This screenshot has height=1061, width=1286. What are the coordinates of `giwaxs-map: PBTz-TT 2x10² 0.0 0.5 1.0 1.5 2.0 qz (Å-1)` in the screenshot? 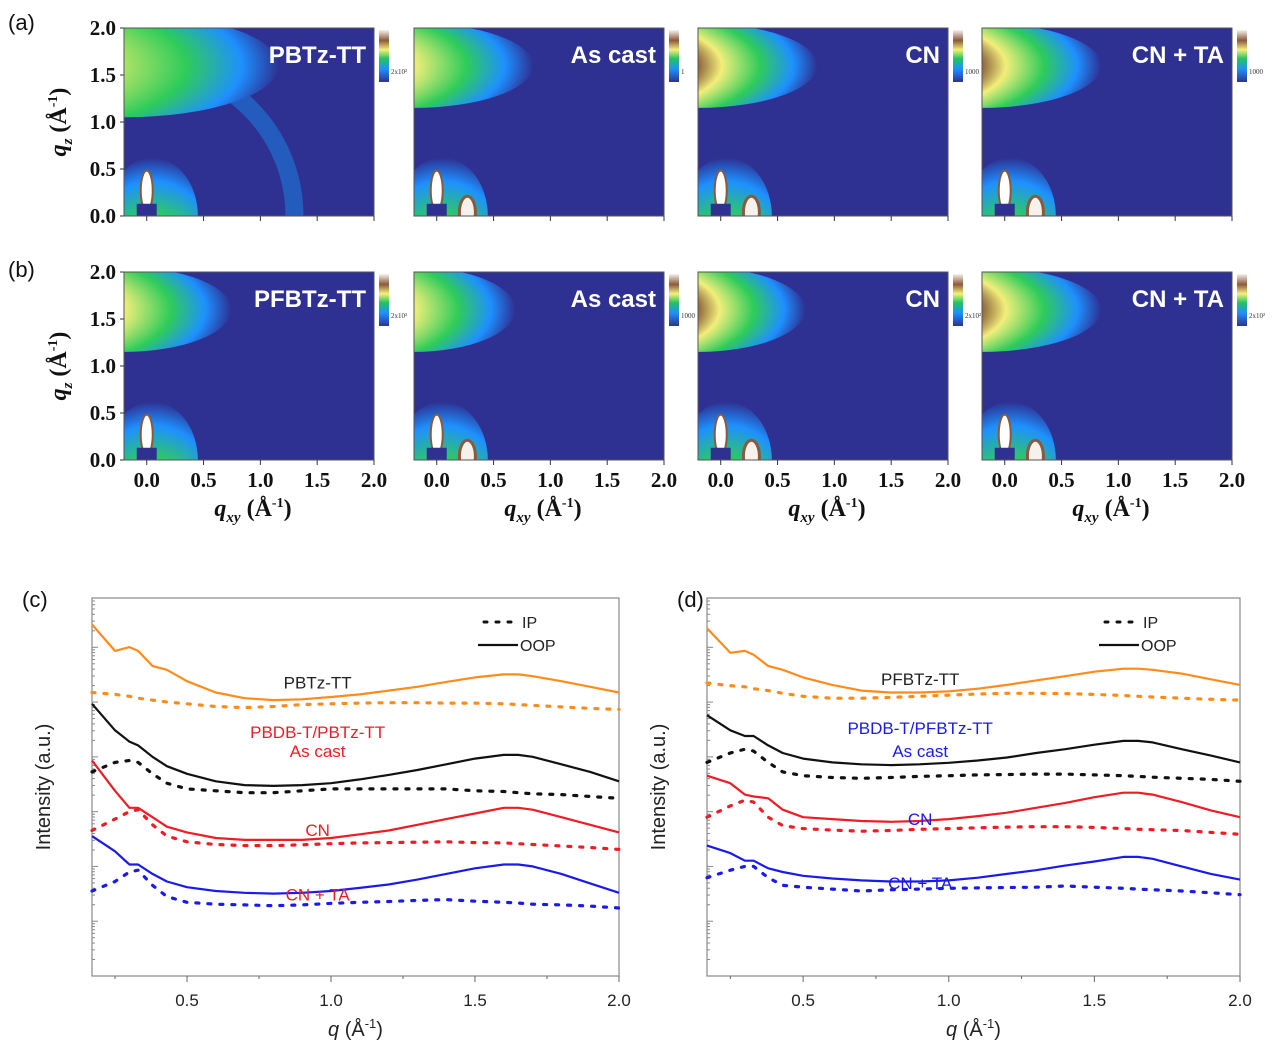 It's located at (226, 122).